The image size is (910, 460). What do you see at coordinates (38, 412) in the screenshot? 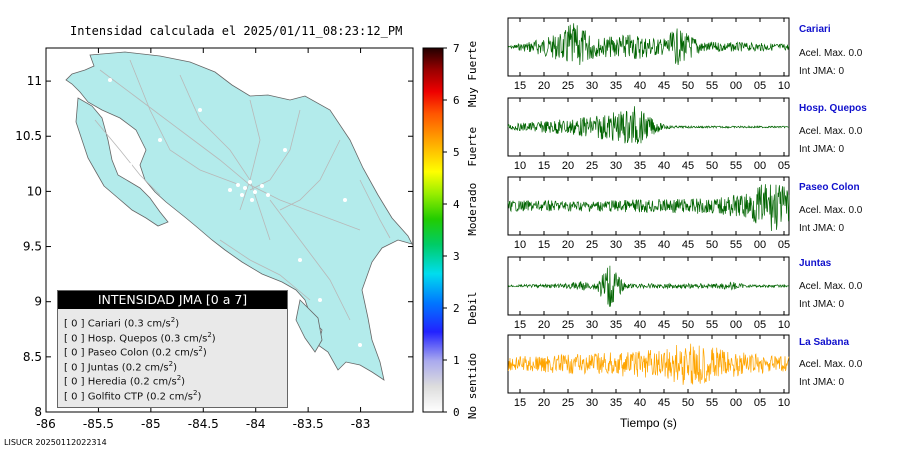
I see `map-y-tick-label: 8` at bounding box center [38, 412].